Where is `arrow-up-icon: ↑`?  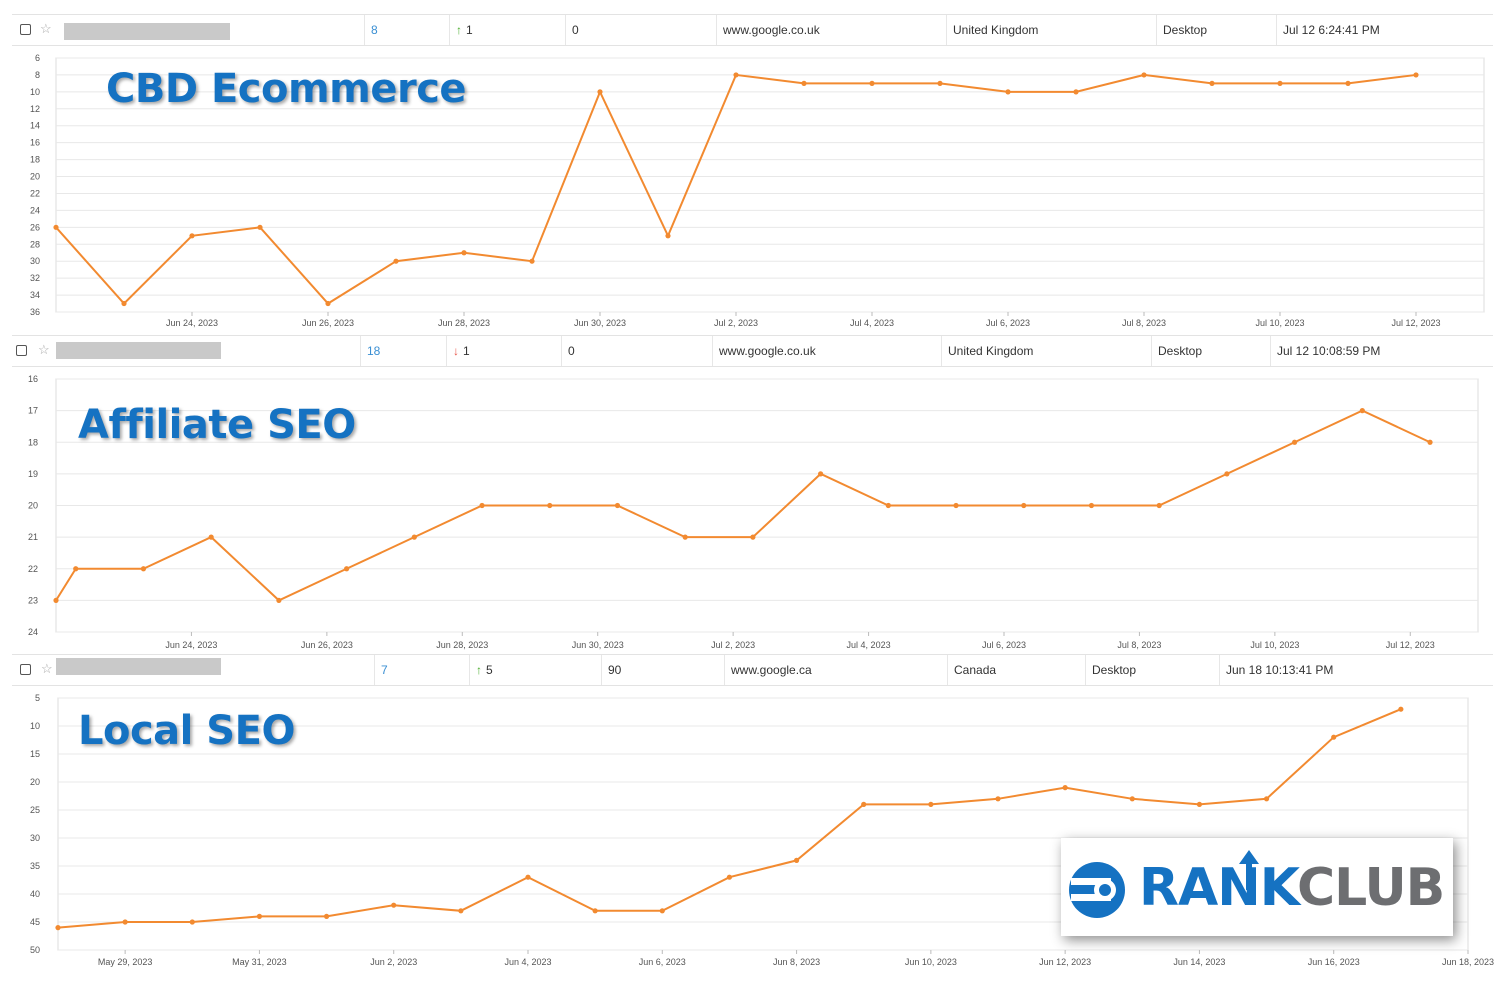 arrow-up-icon: ↑ is located at coordinates (459, 30).